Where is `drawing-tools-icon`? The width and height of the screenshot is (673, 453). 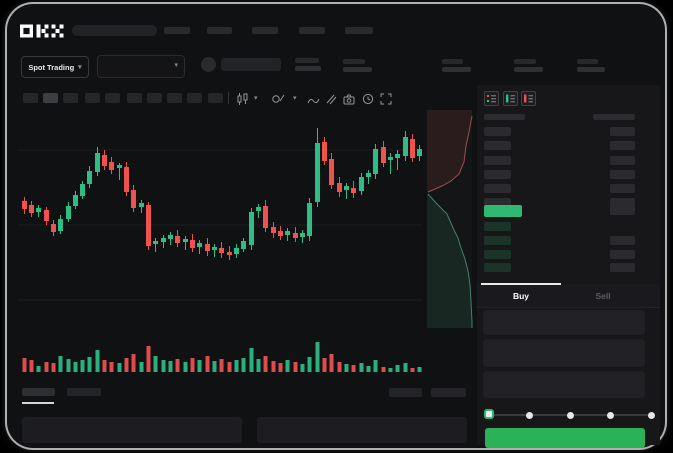
drawing-tools-icon is located at coordinates (331, 101).